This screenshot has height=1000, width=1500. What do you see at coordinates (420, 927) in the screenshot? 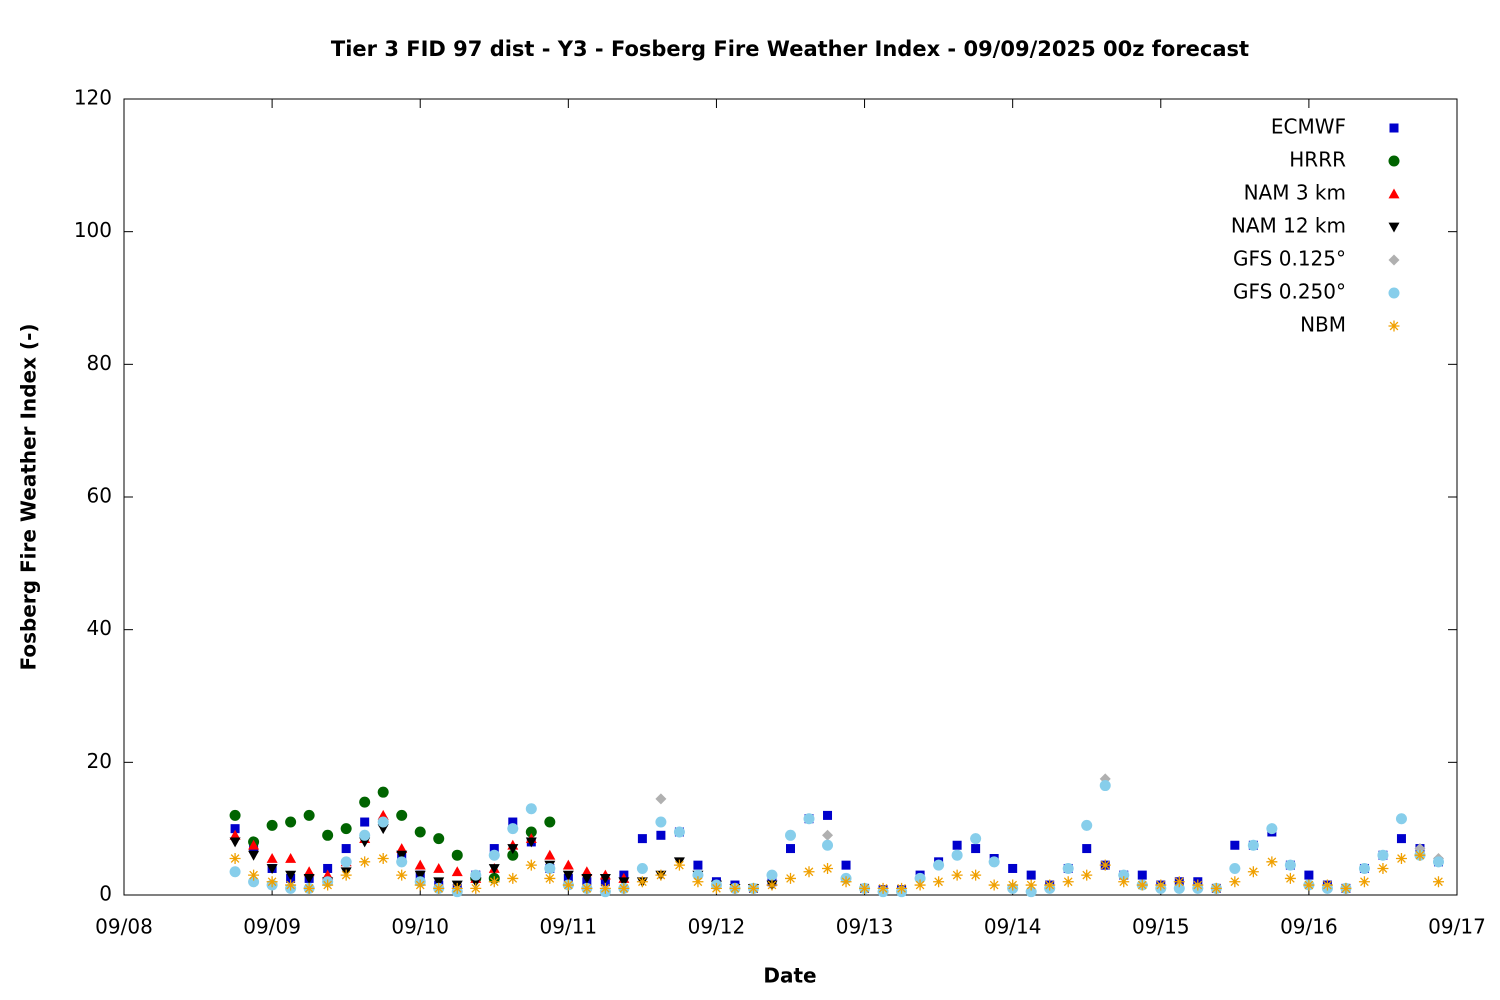
I see `x-tick-label: 09/10` at bounding box center [420, 927].